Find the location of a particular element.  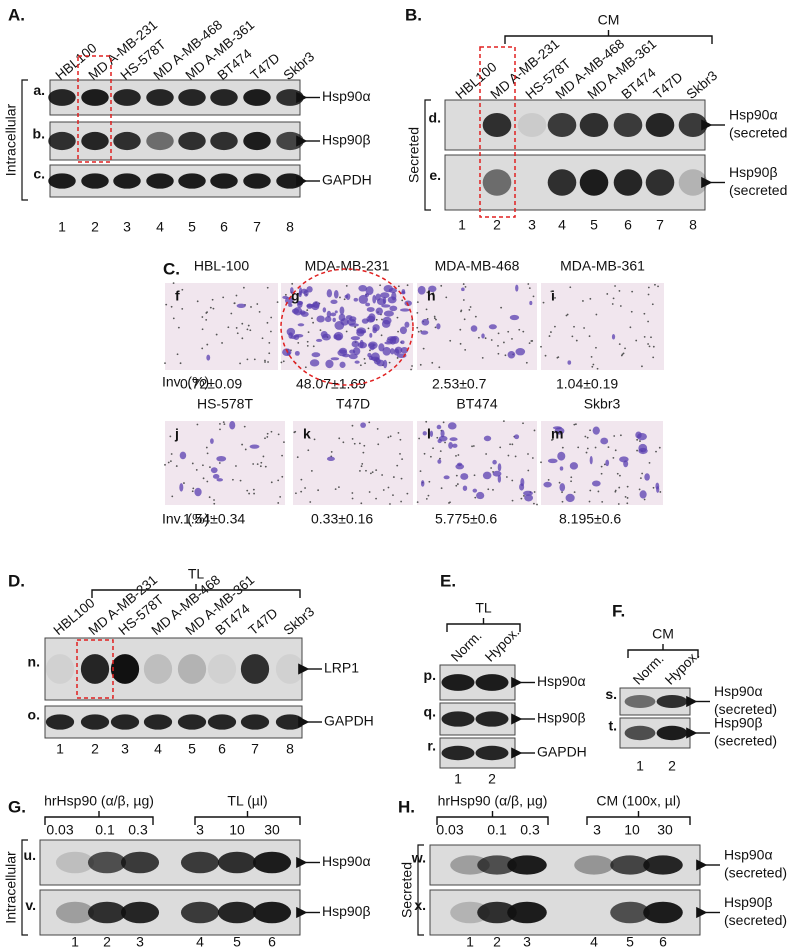

row-letter: x. is located at coordinates (420, 905).